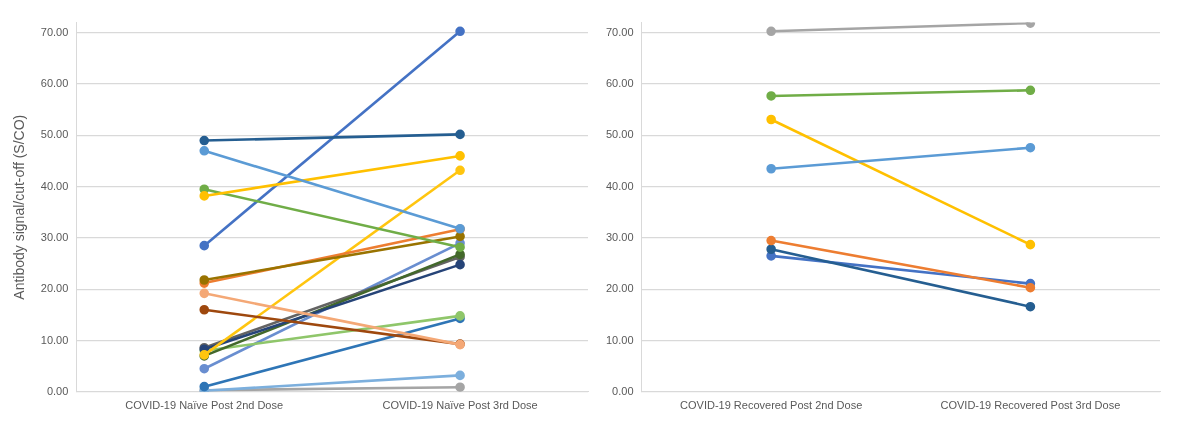 Image resolution: width=1180 pixels, height=429 pixels. Describe the element at coordinates (1030, 405) in the screenshot. I see `x-tick-label: COVID-19 Recovered Post 3rd Dose` at that location.